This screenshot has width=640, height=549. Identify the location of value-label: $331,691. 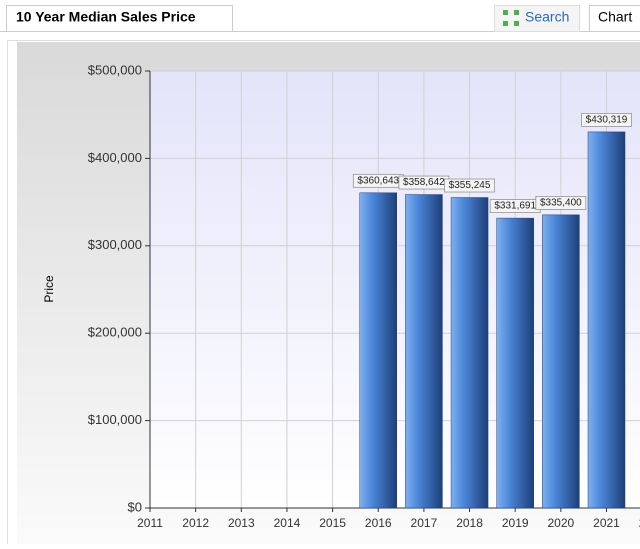
(515, 206).